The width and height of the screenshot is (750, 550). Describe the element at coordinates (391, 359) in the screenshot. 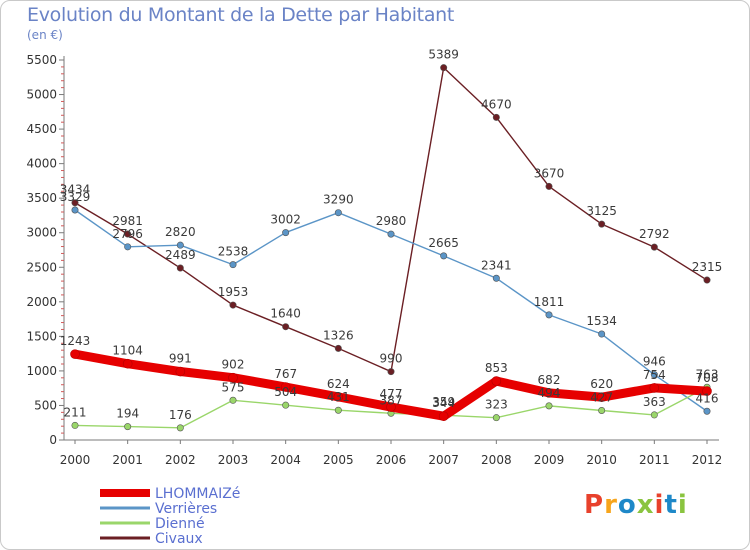

I see `data-label: 990` at that location.